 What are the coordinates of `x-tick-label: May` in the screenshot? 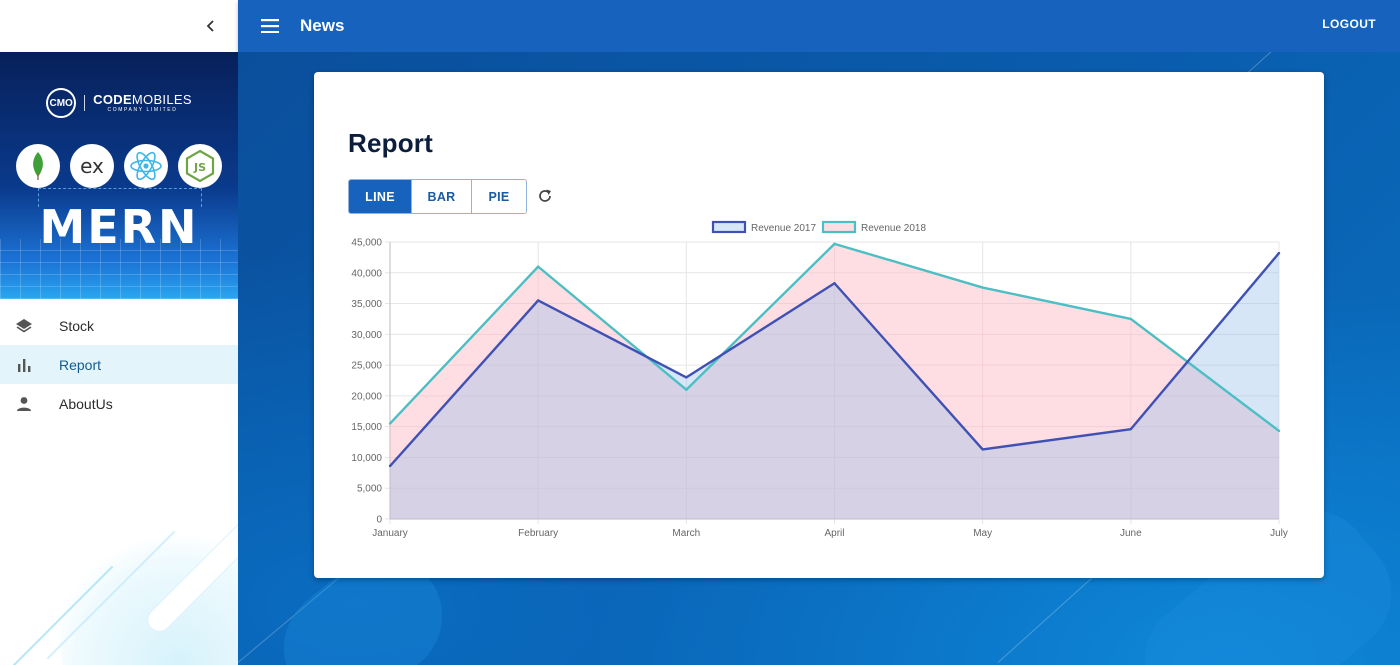 It's located at (982, 533).